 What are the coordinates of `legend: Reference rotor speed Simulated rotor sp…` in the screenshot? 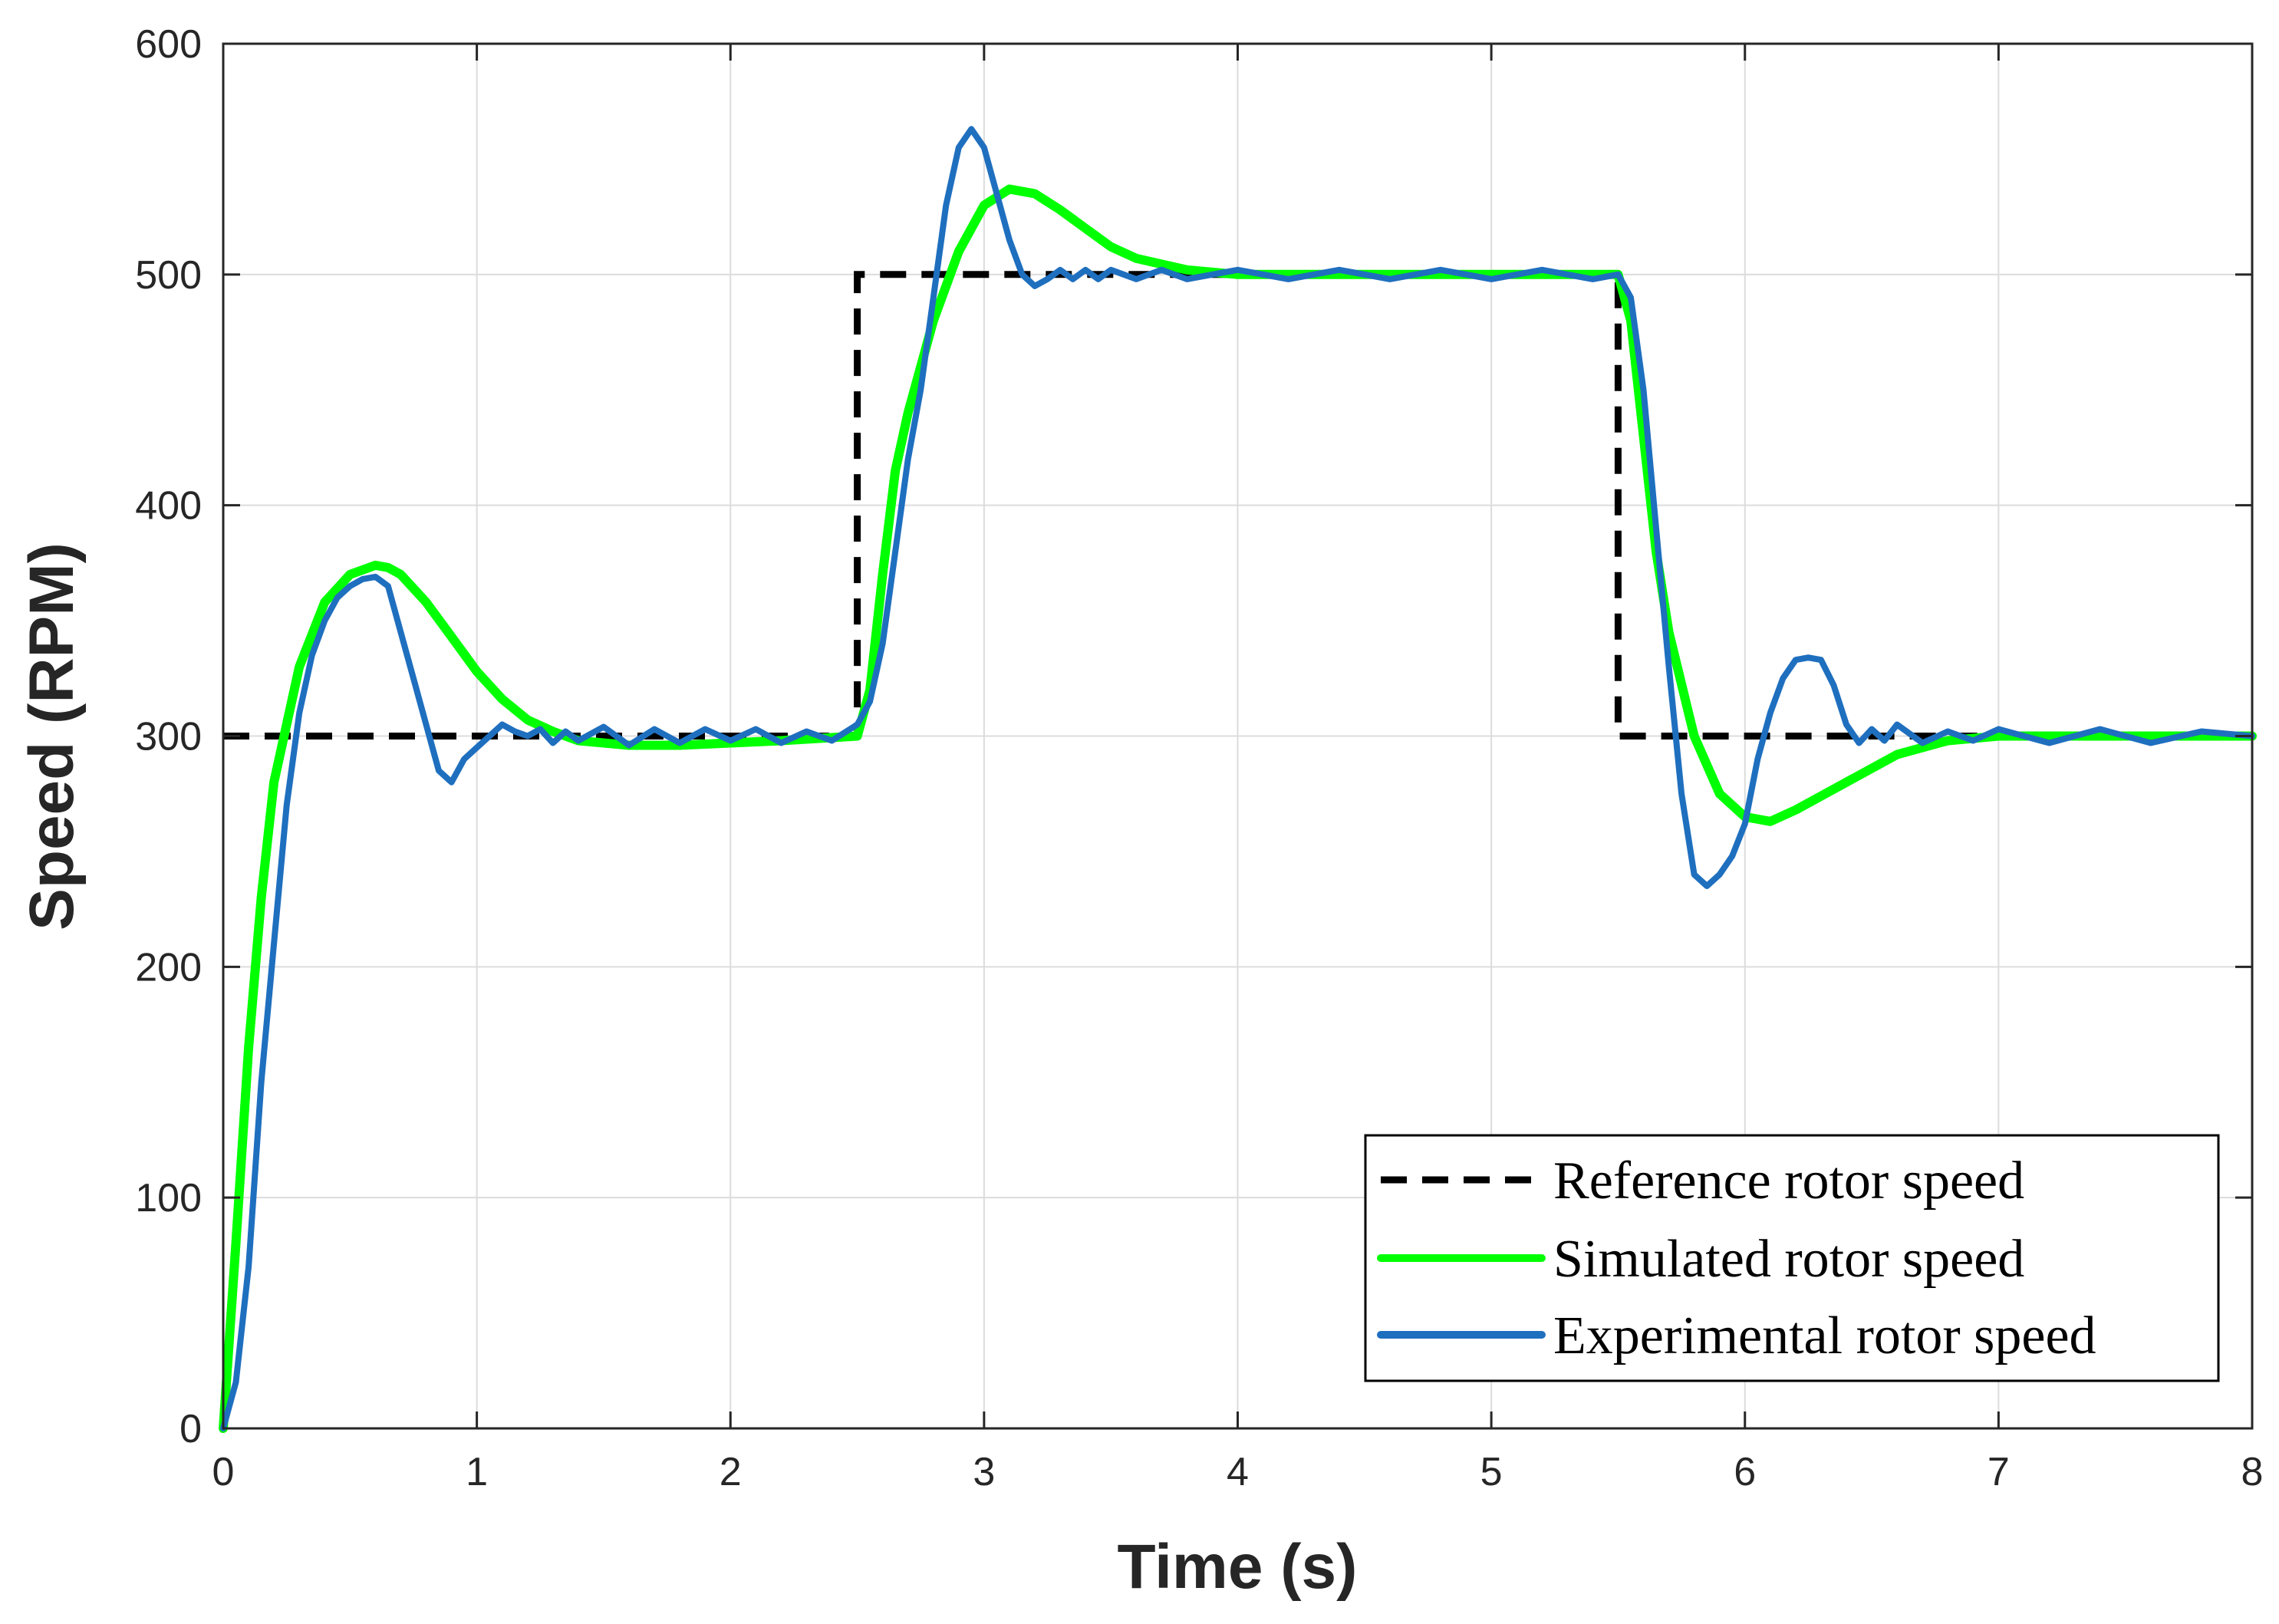 It's located at (1792, 1258).